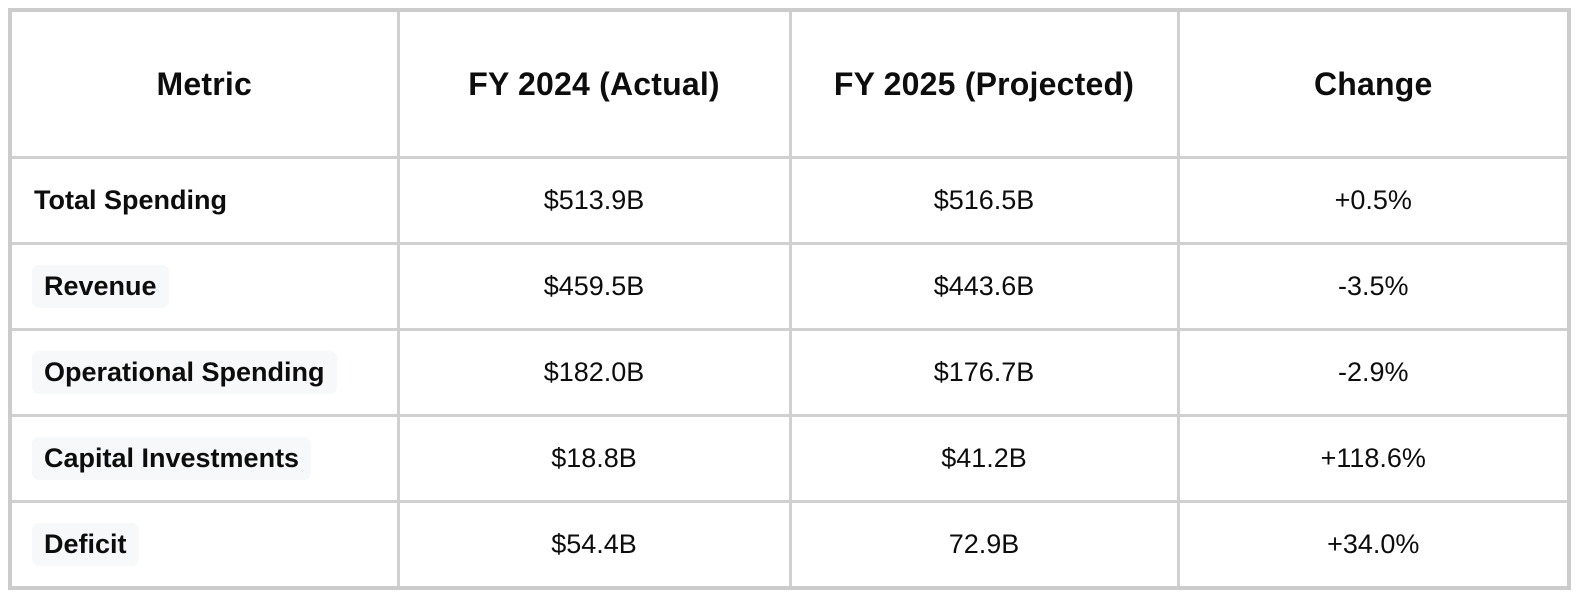 This screenshot has height=614, width=1576. What do you see at coordinates (984, 372) in the screenshot?
I see `fy2025-value: $176.7B` at bounding box center [984, 372].